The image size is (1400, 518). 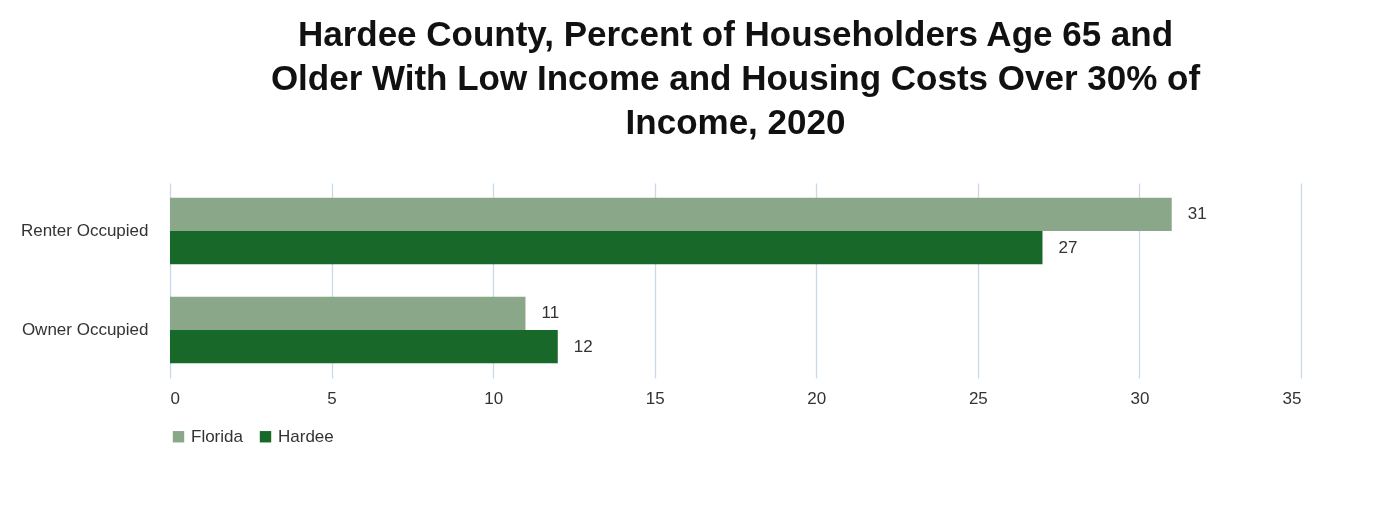 I want to click on x-tick-label: 5, so click(x=332, y=398).